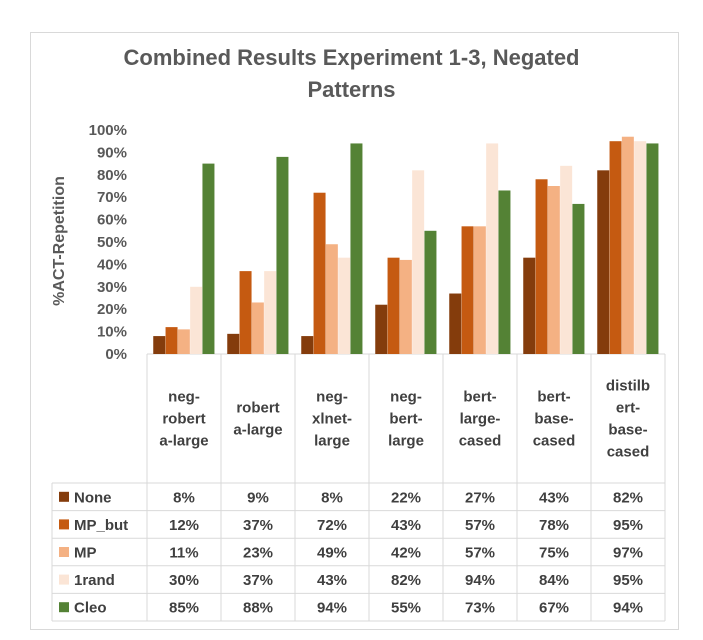  What do you see at coordinates (480, 497) in the screenshot?
I see `table-cell: 27%` at bounding box center [480, 497].